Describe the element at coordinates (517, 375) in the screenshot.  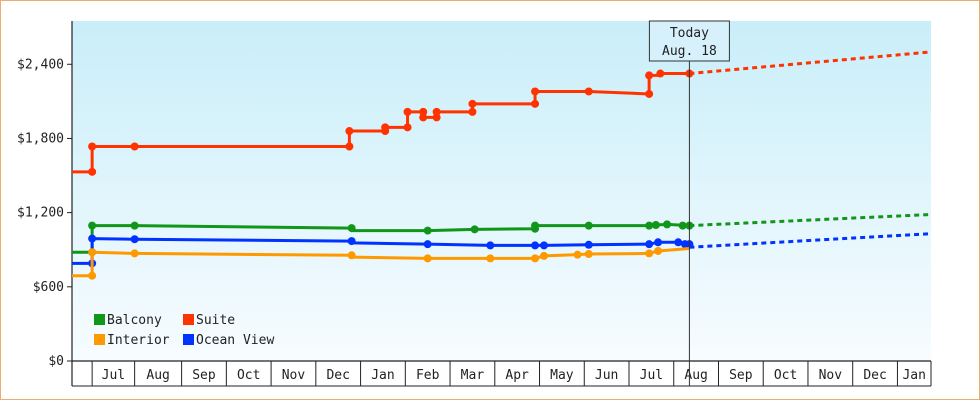
I see `x-tick-label: Apr` at that location.